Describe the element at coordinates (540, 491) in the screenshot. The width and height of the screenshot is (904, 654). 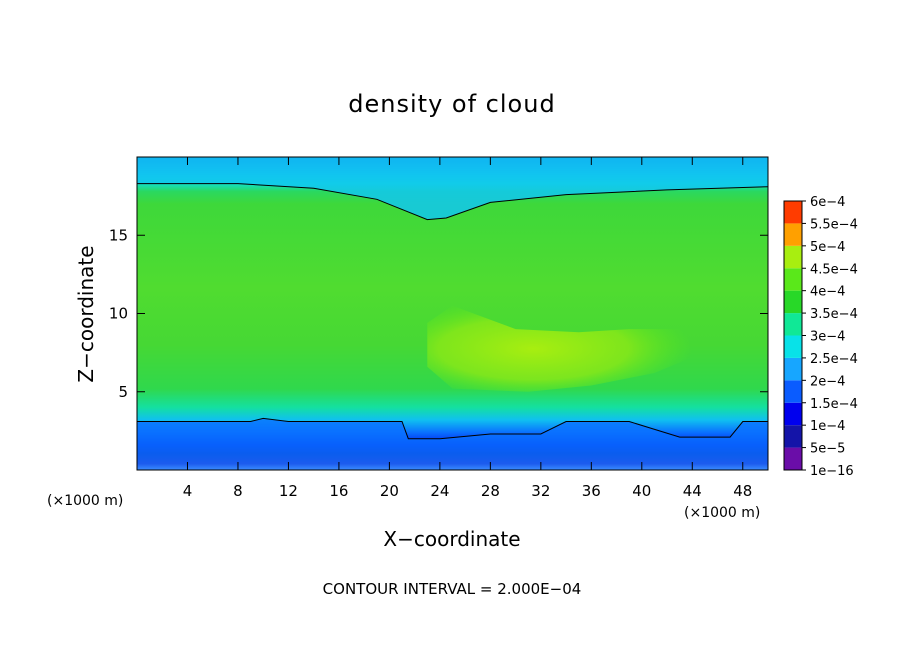
I see `x-tick-label-7: 32` at that location.